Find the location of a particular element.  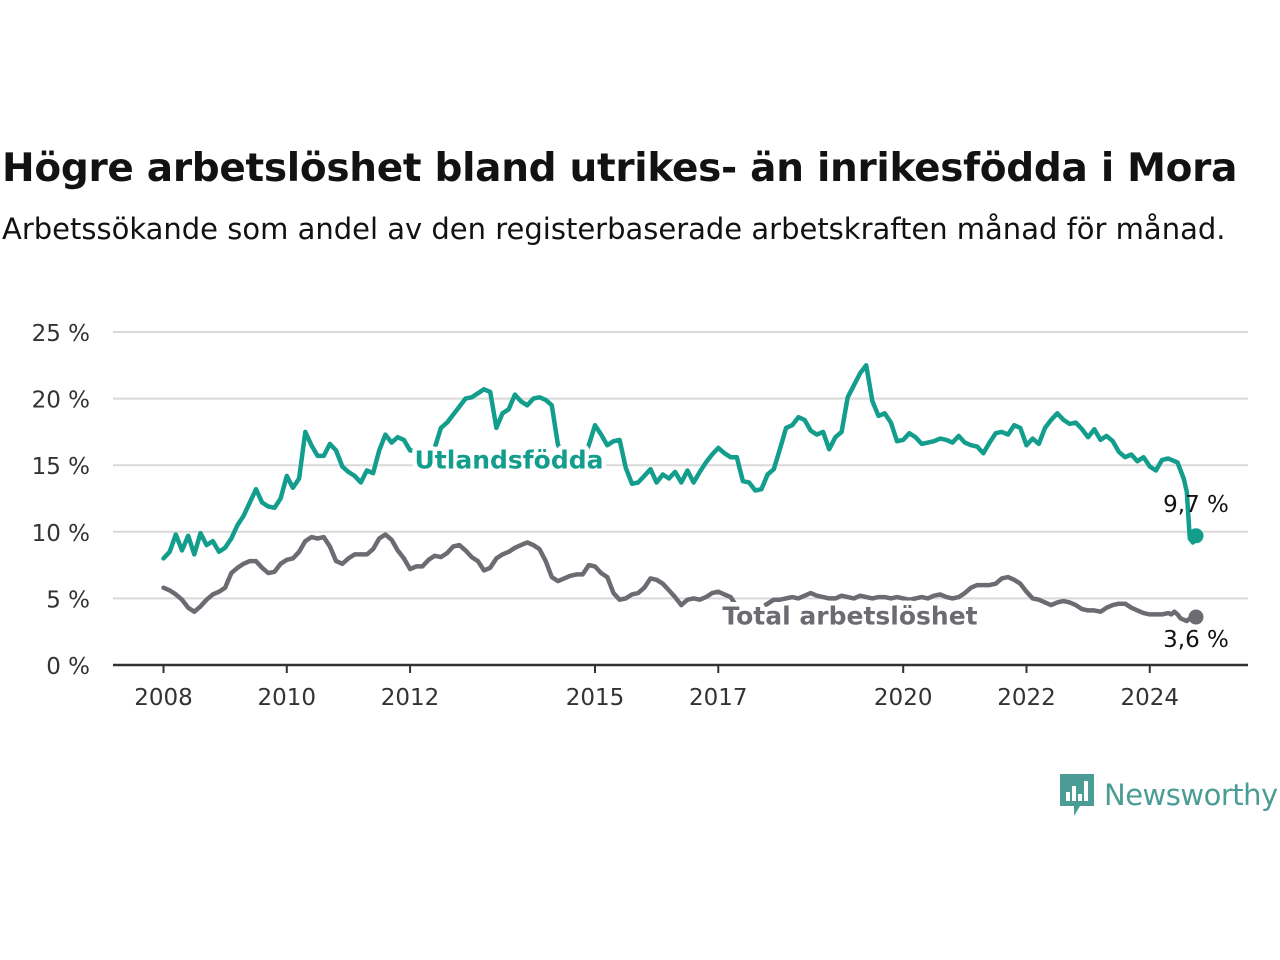

x-tick-label: 2012 is located at coordinates (410, 698).